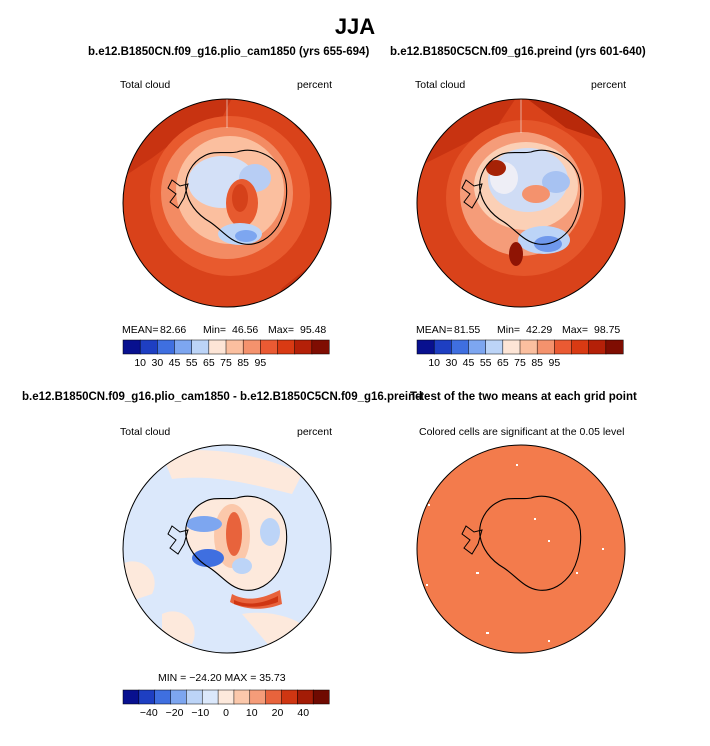  Describe the element at coordinates (140, 330) in the screenshot. I see `panel-1-mean-label: MEAN=` at that location.